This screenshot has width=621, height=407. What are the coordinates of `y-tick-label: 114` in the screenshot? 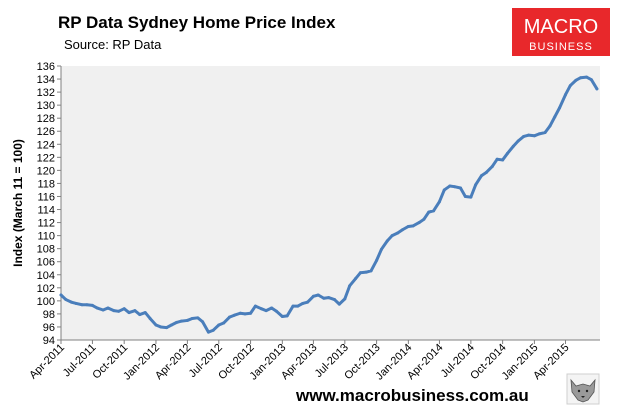 It's located at (46, 211).